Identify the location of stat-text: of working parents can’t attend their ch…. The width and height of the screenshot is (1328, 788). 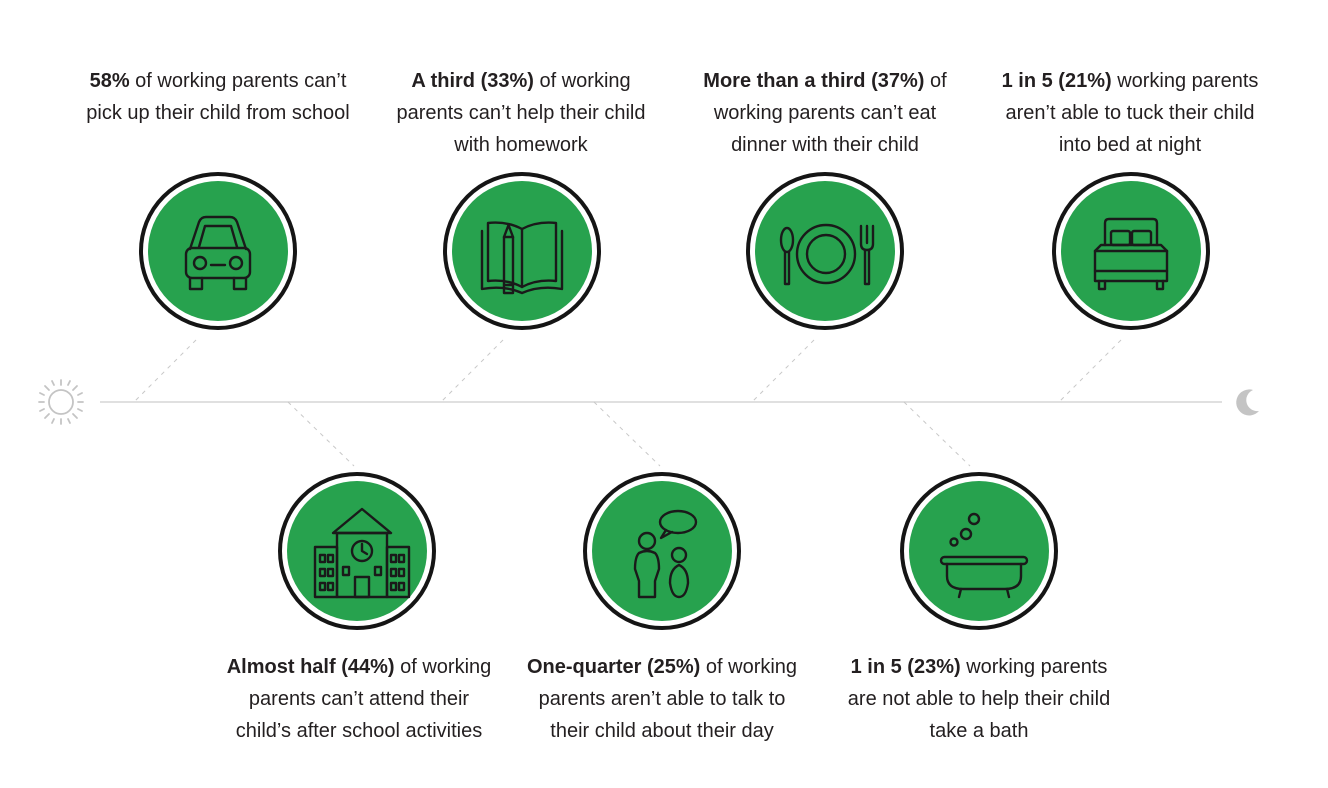
(363, 699).